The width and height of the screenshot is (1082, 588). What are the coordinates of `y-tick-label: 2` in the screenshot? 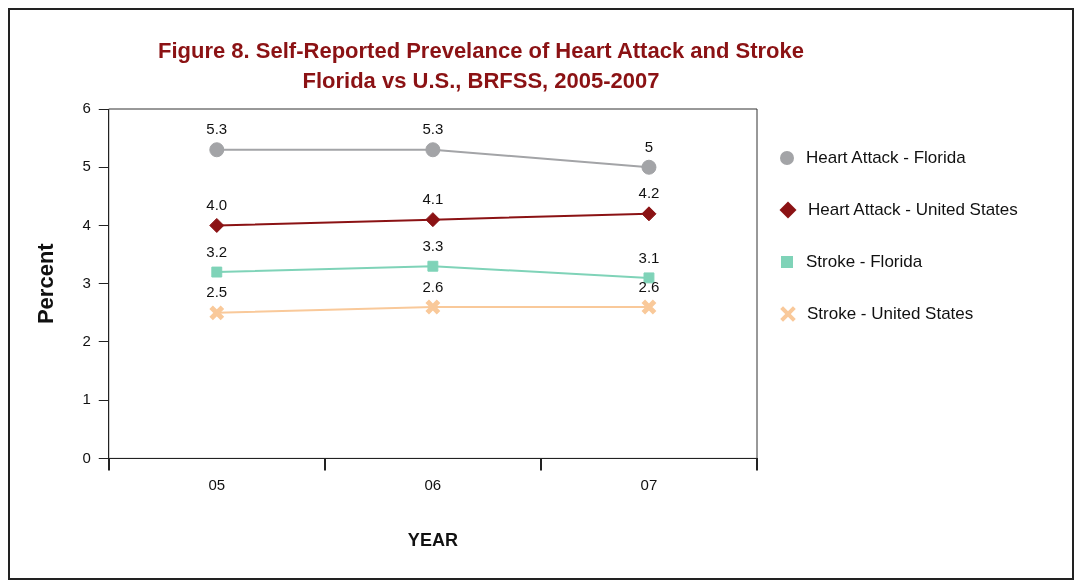 It's located at (86, 341).